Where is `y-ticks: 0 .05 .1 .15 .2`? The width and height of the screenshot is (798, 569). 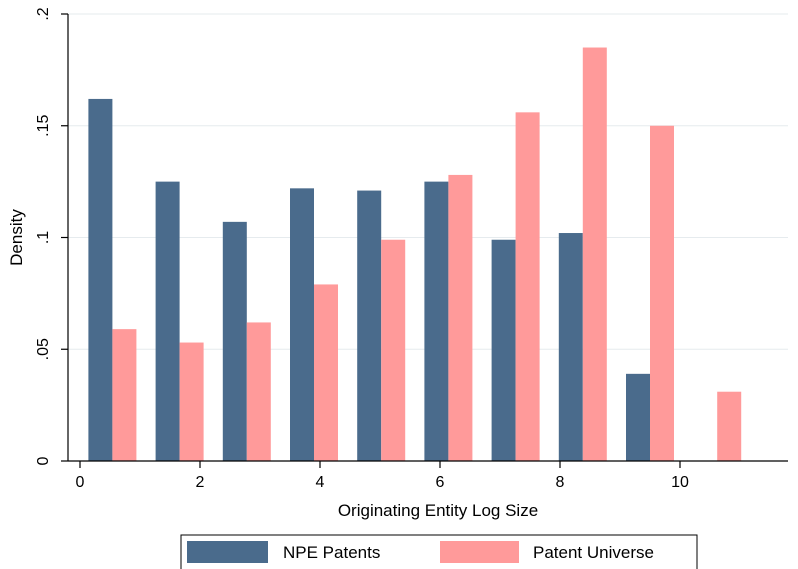
y-ticks: 0 .05 .1 .15 .2 is located at coordinates (51, 236).